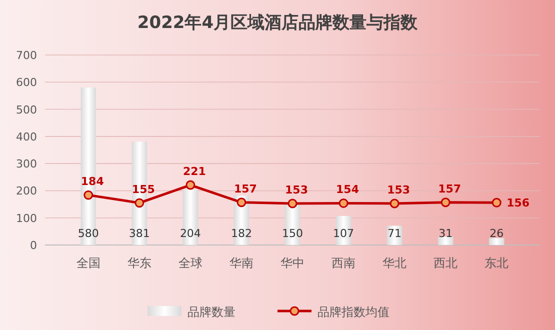 This screenshot has width=555, height=330. I want to click on data-label: 107, so click(343, 233).